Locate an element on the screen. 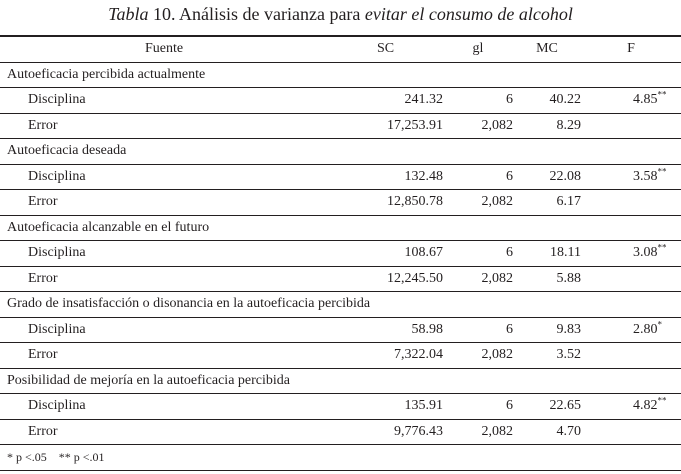  mc-value: 4.70 is located at coordinates (547, 432).